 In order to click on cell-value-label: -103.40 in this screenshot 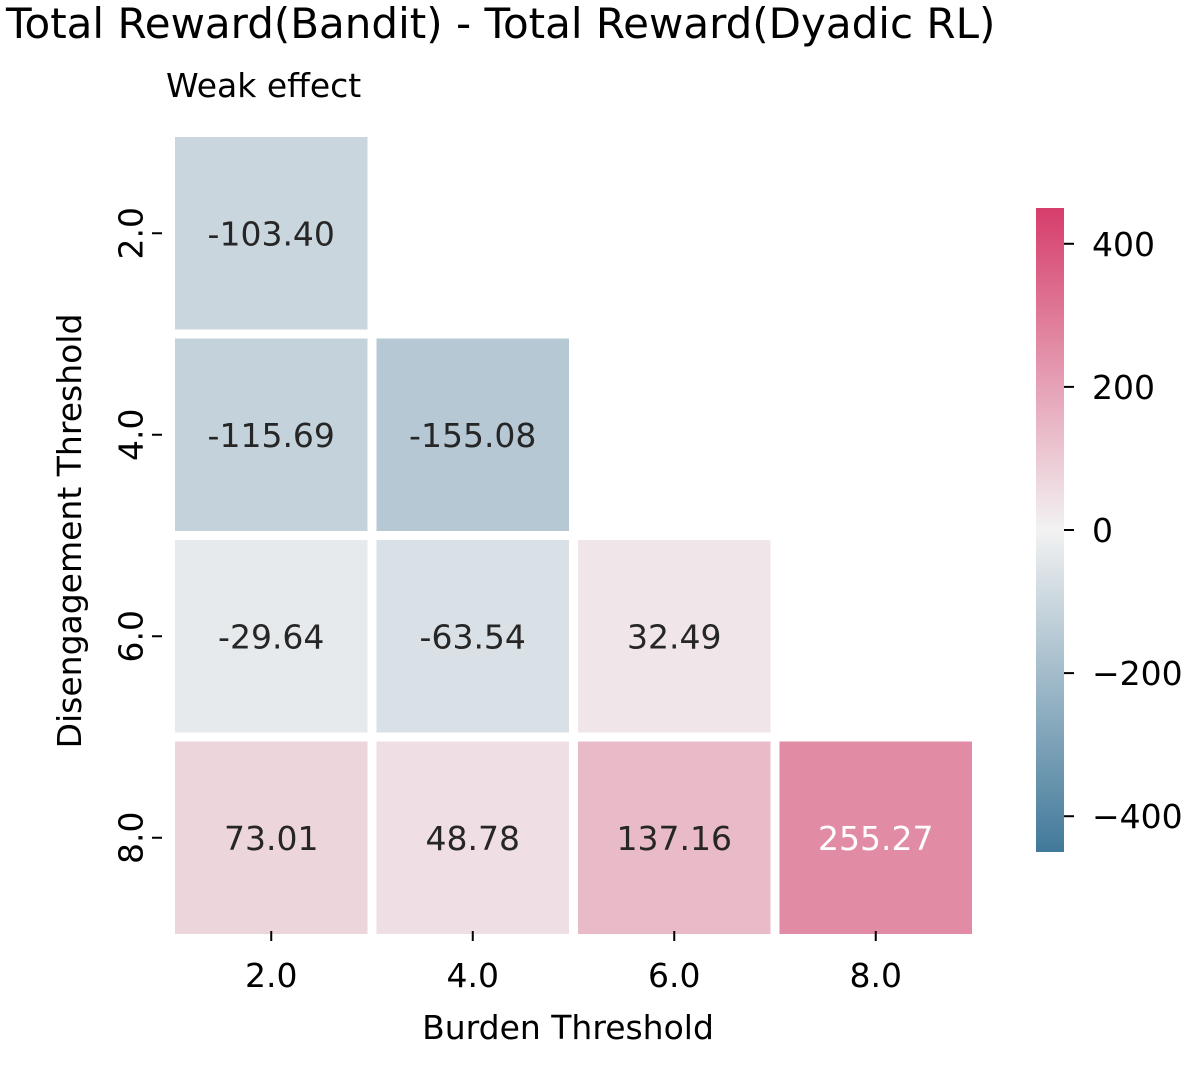, I will do `click(271, 233)`.